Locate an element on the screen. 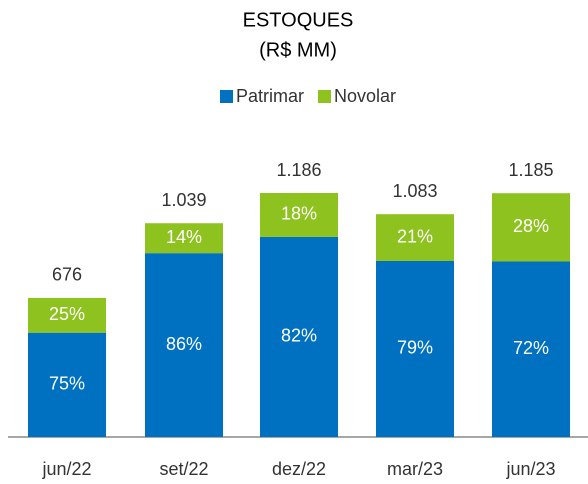 The height and width of the screenshot is (484, 588). x-tick-label: mar/23 is located at coordinates (415, 469).